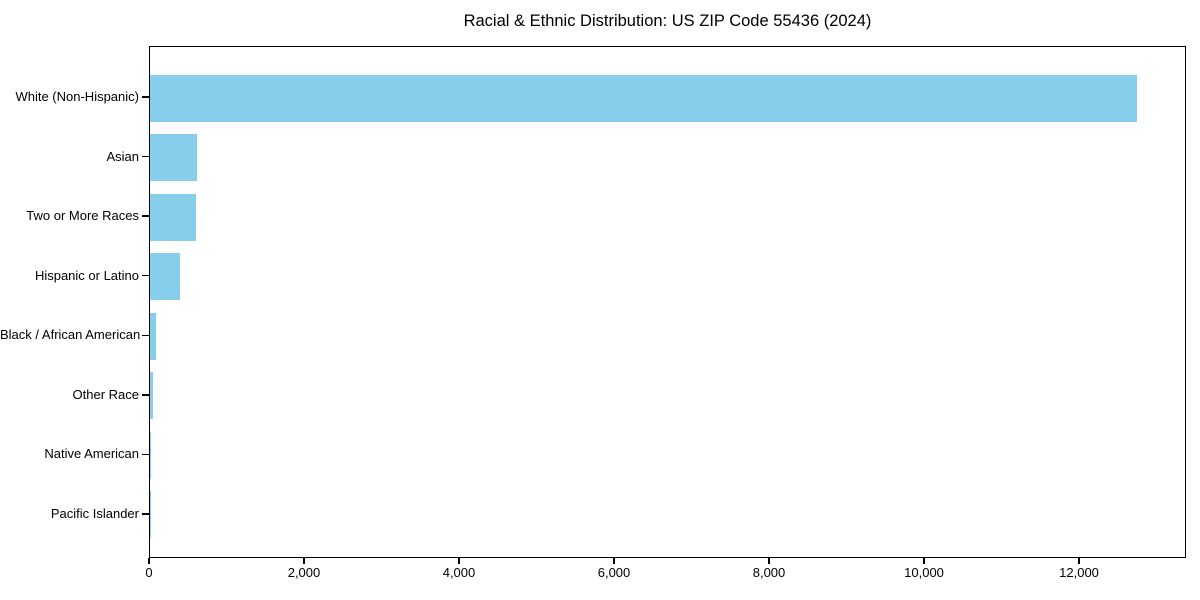 This screenshot has height=600, width=1200. What do you see at coordinates (94, 513) in the screenshot?
I see `y-axis-label: Pacific Islander` at bounding box center [94, 513].